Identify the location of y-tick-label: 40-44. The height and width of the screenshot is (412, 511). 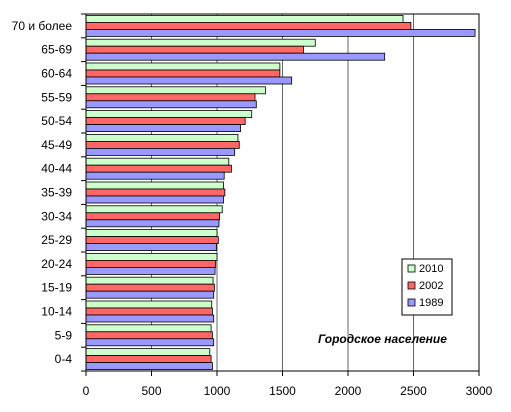
(56, 169).